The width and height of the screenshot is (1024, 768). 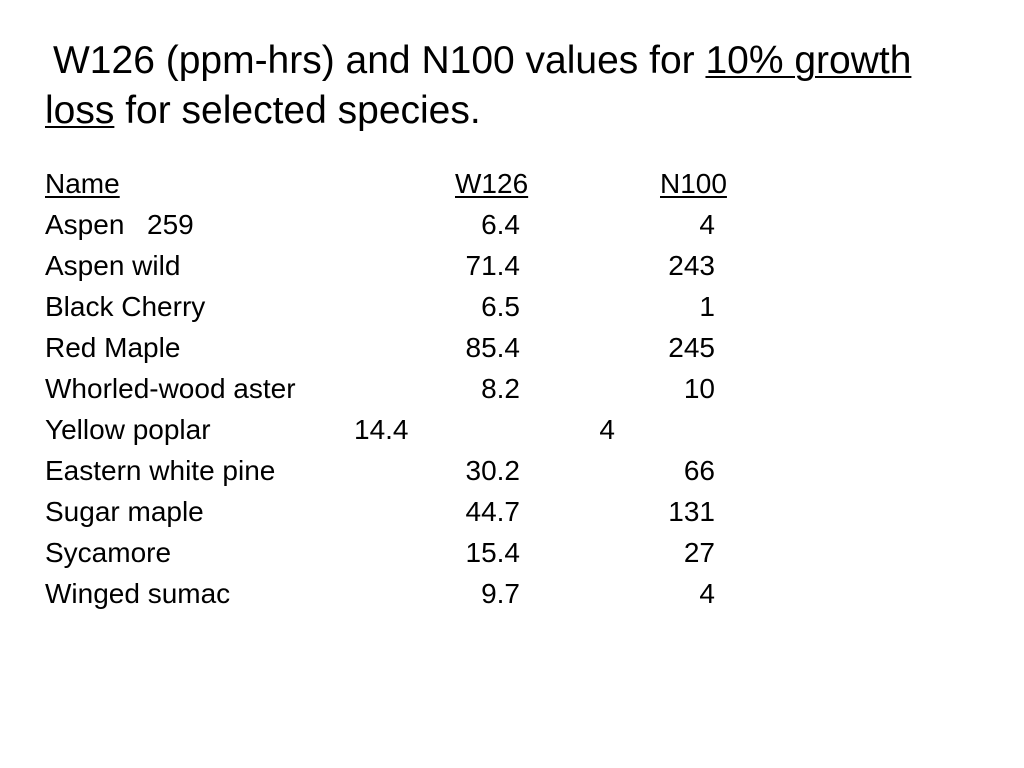 I want to click on table-row: Winged sumac 9.7 4, so click(x=512, y=593).